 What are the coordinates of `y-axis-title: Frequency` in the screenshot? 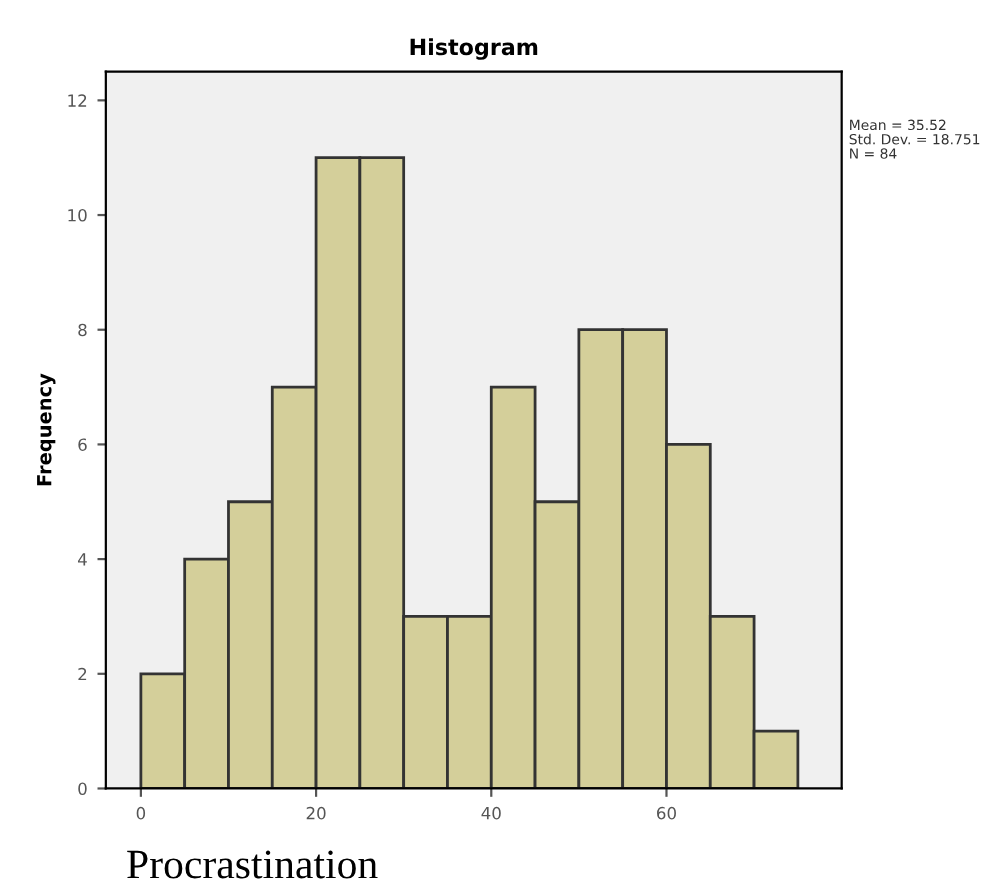 It's located at (46, 429).